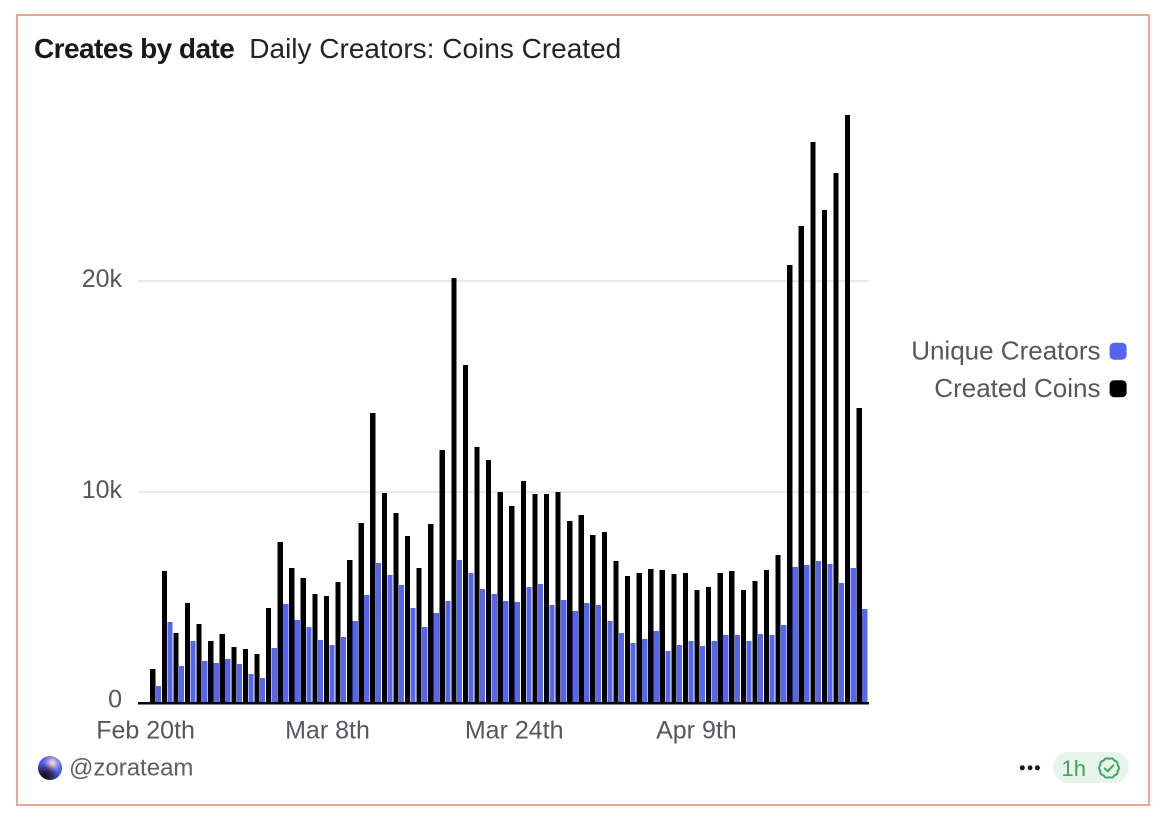  What do you see at coordinates (131, 768) in the screenshot?
I see `svg-text: @zorateam` at bounding box center [131, 768].